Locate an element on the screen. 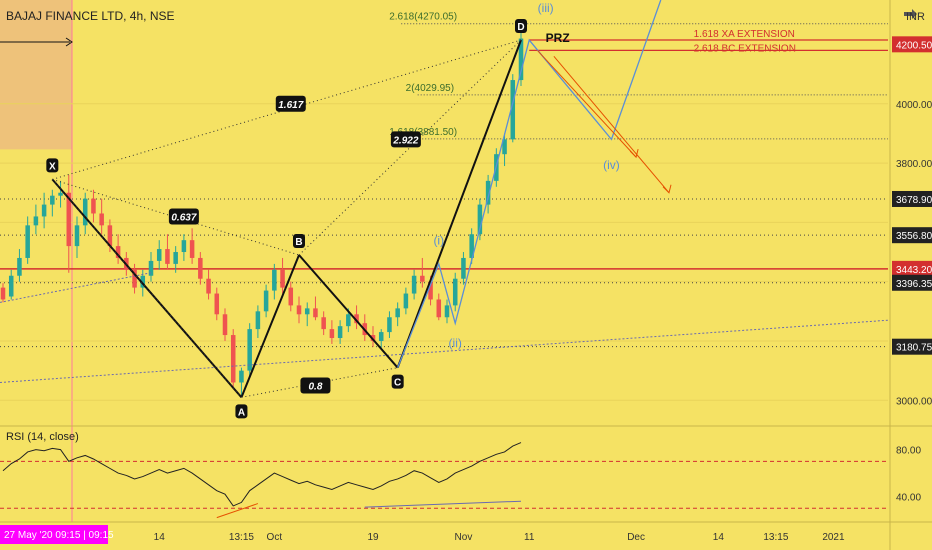 The width and height of the screenshot is (932, 550). ratio-label: 0.8 is located at coordinates (315, 386).